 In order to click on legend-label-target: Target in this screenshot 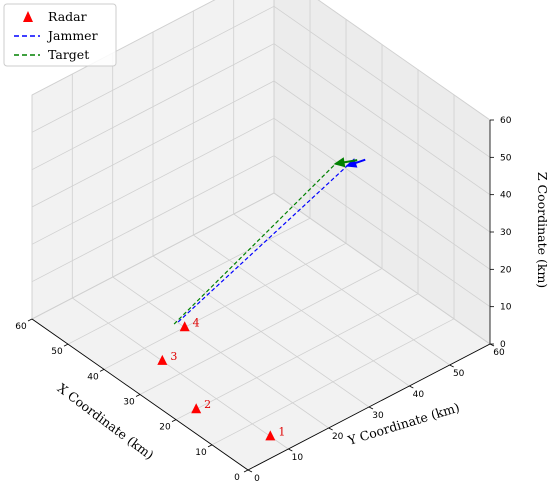, I will do `click(68, 54)`.